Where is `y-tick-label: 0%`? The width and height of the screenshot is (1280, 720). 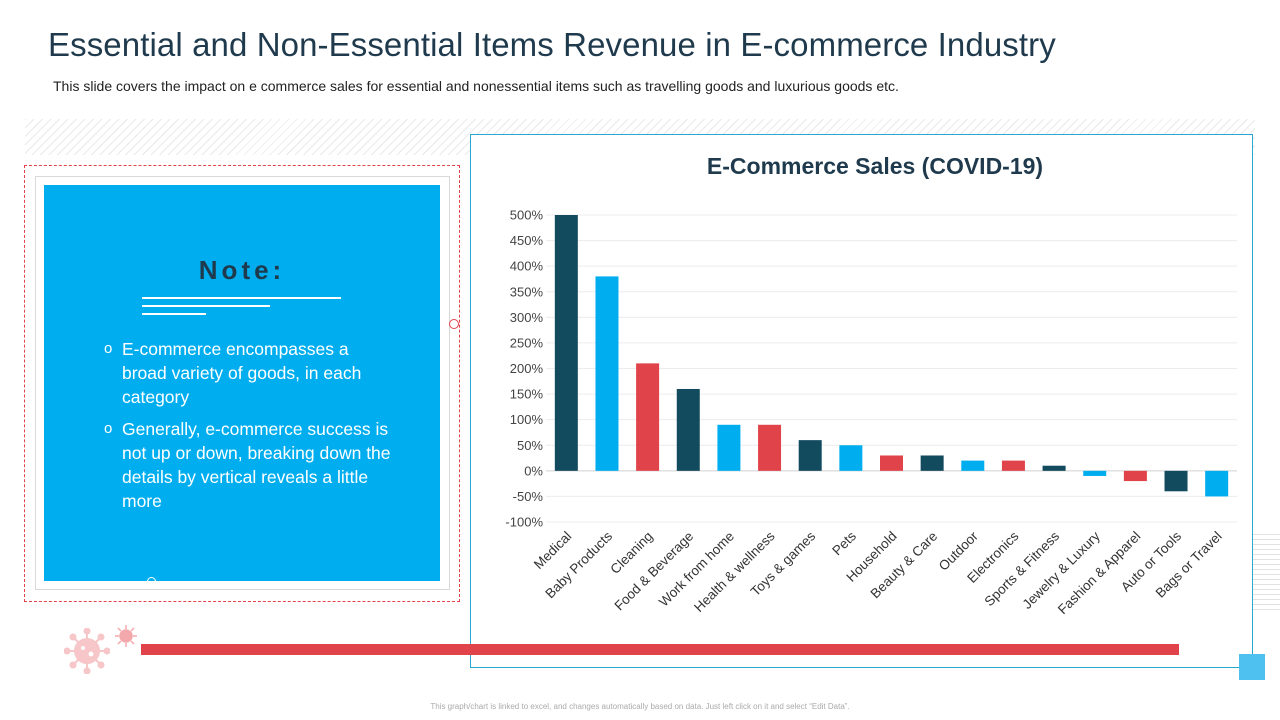
y-tick-label: 0% is located at coordinates (533, 470).